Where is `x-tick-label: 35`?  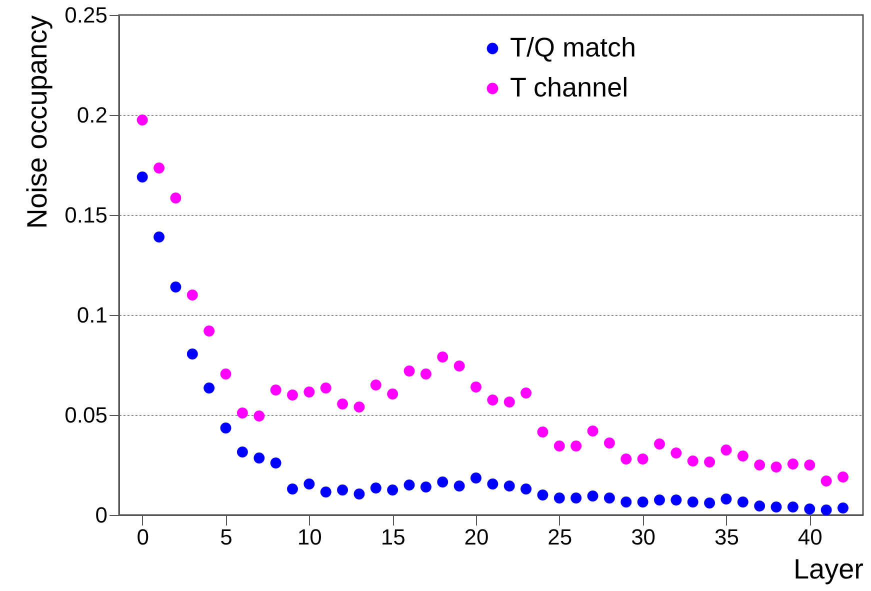
x-tick-label: 35 is located at coordinates (726, 537).